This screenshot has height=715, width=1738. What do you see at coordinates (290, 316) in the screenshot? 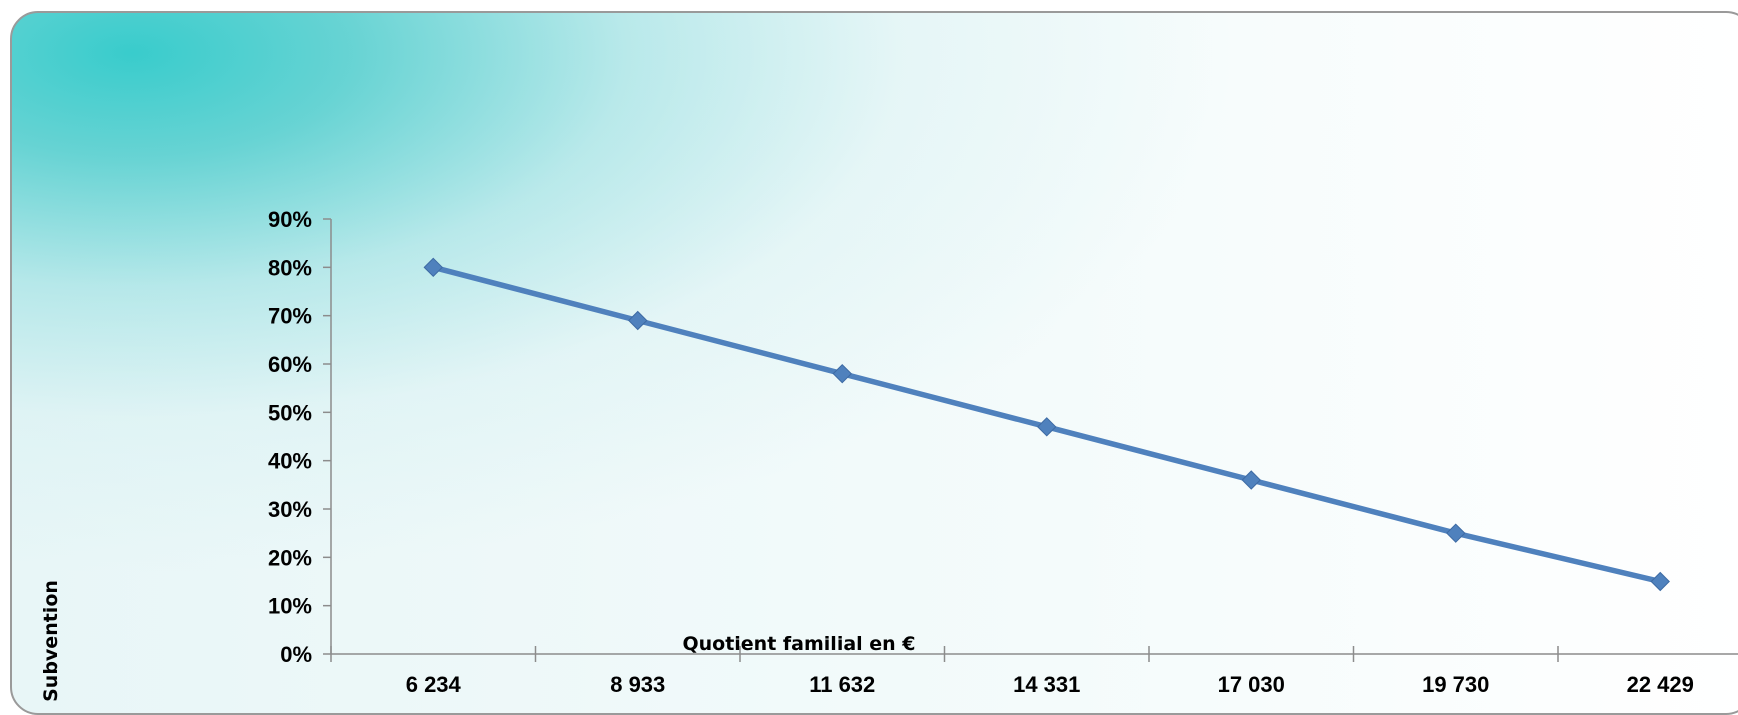
I see `y-tick-label: 70%` at bounding box center [290, 316].